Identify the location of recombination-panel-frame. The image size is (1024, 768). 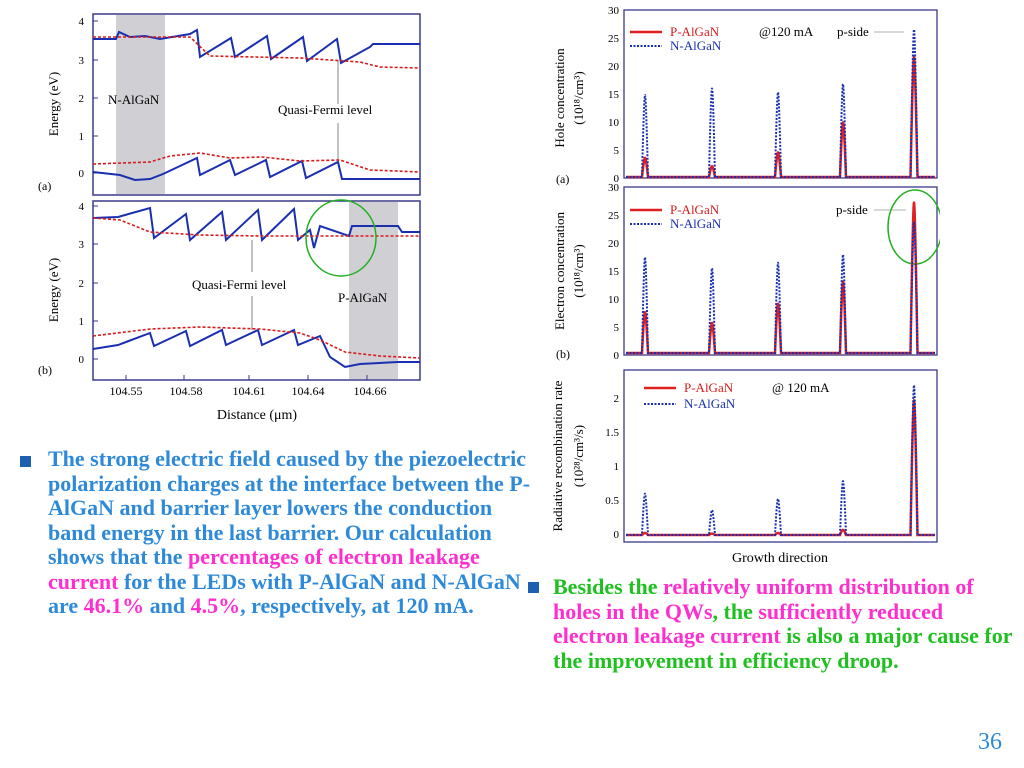
(780, 456).